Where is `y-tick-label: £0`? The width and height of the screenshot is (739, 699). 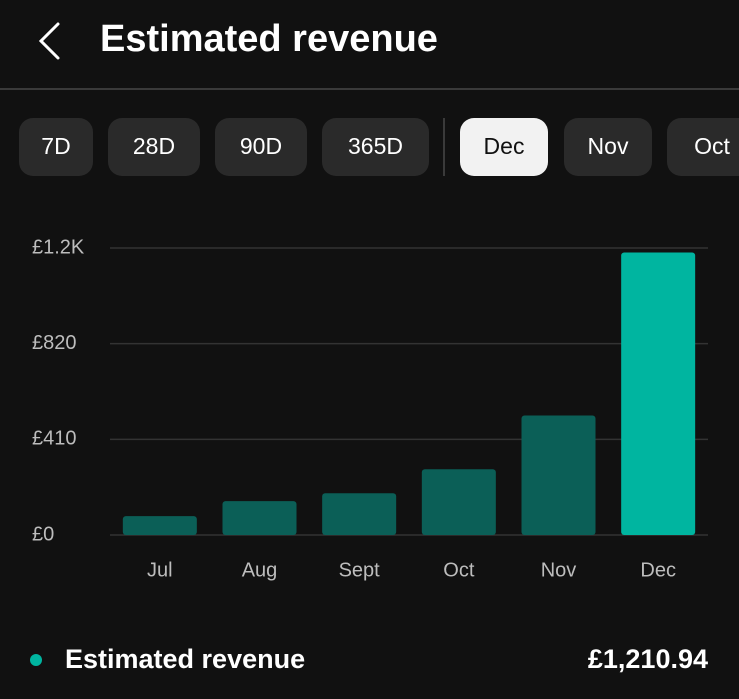 y-tick-label: £0 is located at coordinates (43, 534).